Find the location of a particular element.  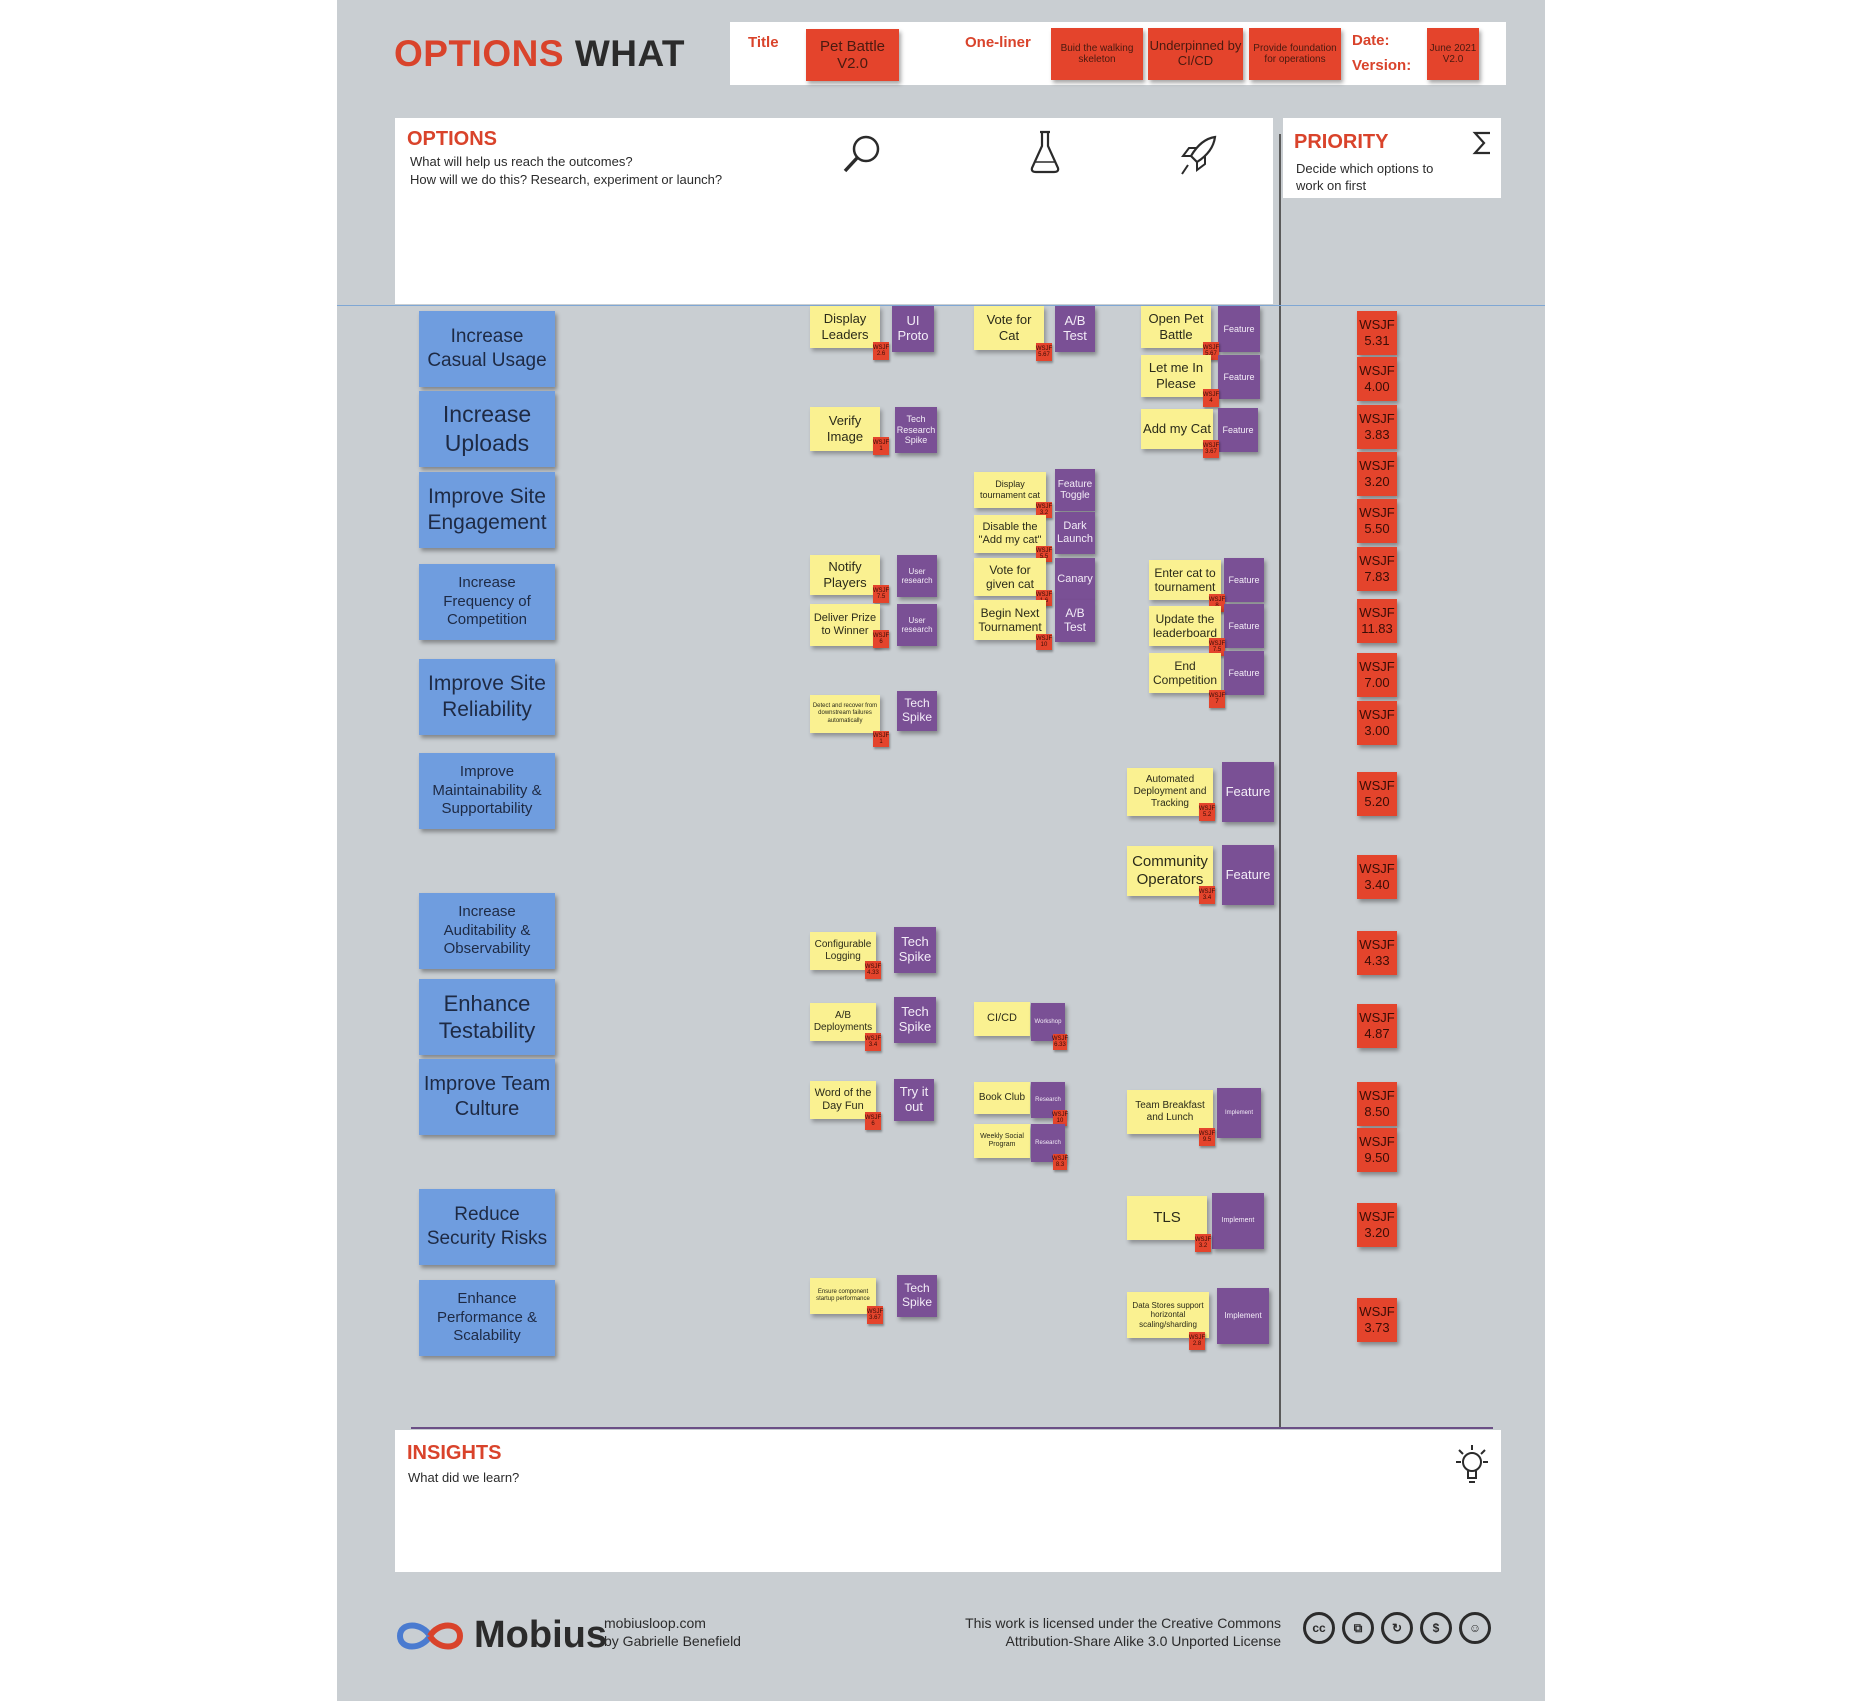

experiment-note: Weekly Social Program is located at coordinates (1002, 1141).